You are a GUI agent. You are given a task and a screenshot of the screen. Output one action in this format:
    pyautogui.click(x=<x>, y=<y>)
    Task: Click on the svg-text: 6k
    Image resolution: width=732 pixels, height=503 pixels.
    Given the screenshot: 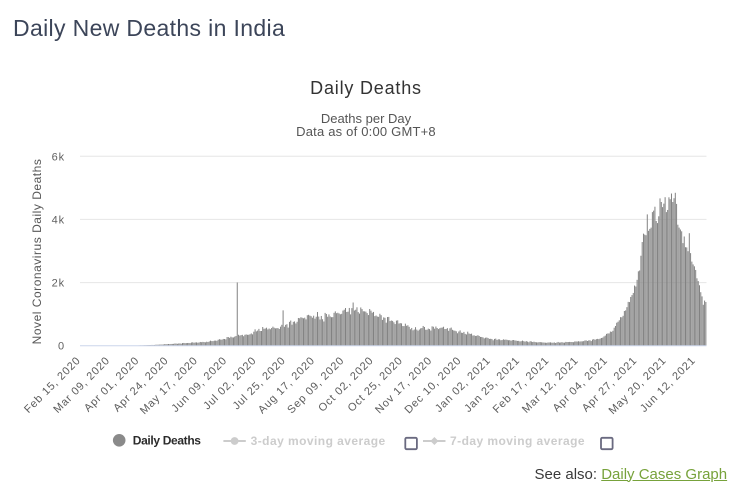 What is the action you would take?
    pyautogui.click(x=58, y=157)
    